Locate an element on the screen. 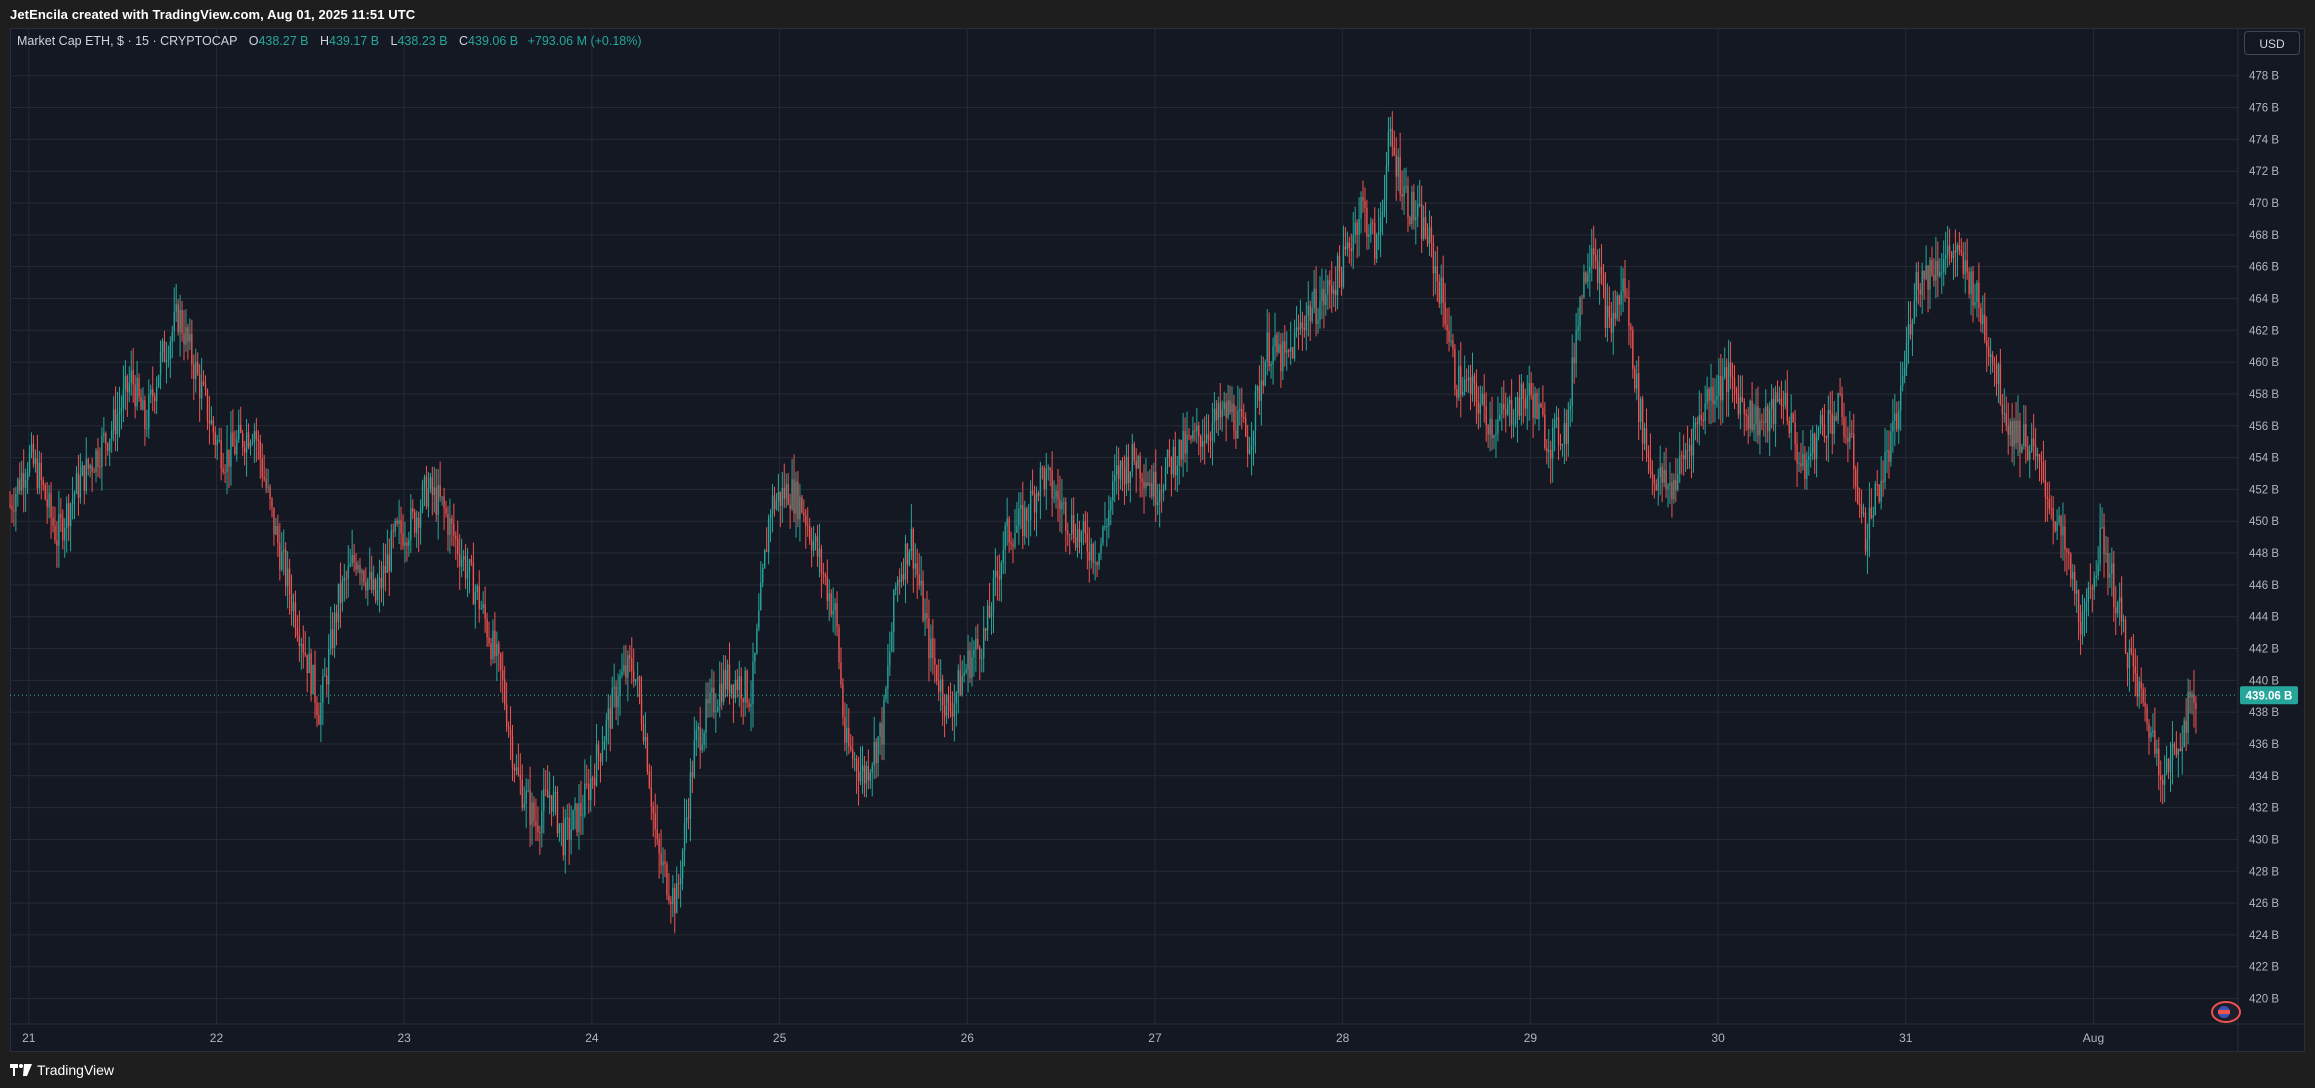 Image resolution: width=2315 pixels, height=1088 pixels. tradingview-brand: TradingView is located at coordinates (62, 1070).